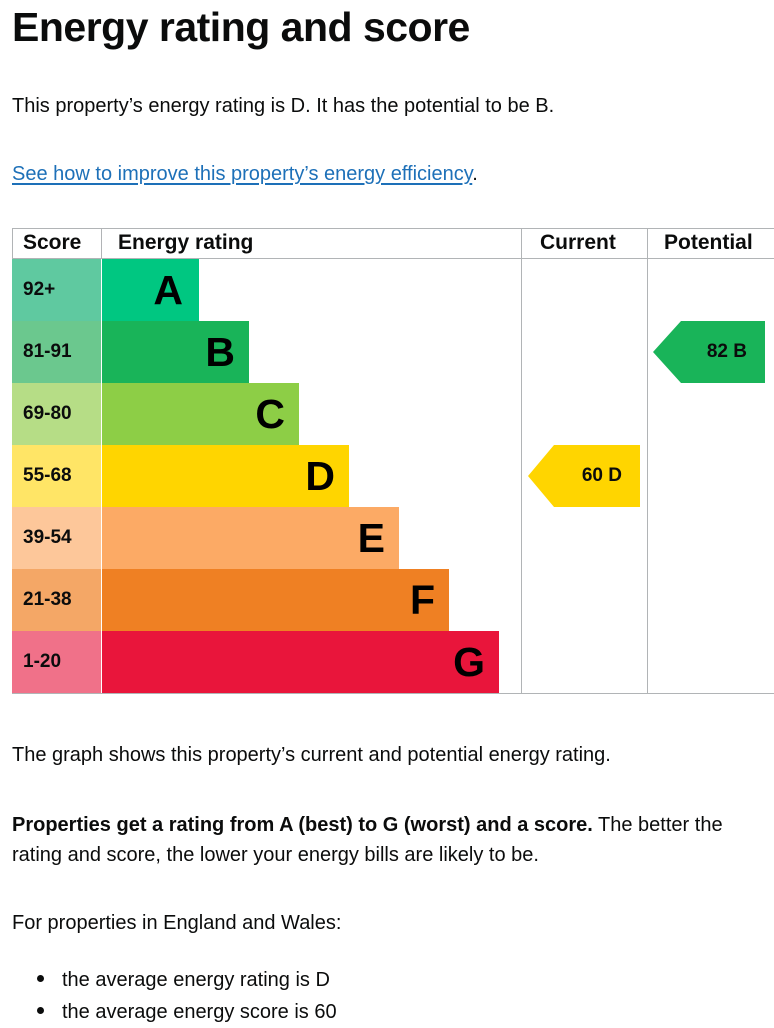 The height and width of the screenshot is (1028, 774). What do you see at coordinates (56, 414) in the screenshot?
I see `score-range-c: 69-80` at bounding box center [56, 414].